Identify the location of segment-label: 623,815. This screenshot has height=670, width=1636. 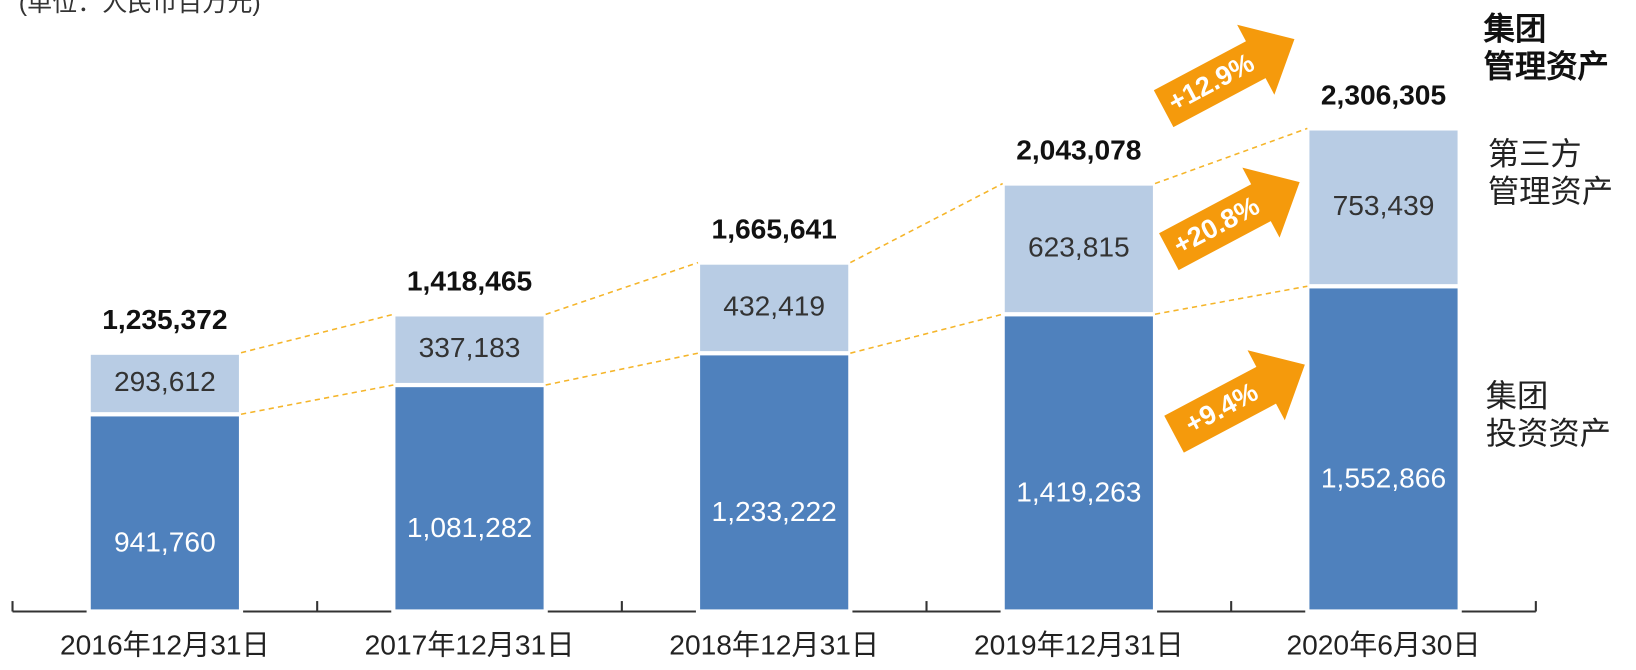
(1079, 246).